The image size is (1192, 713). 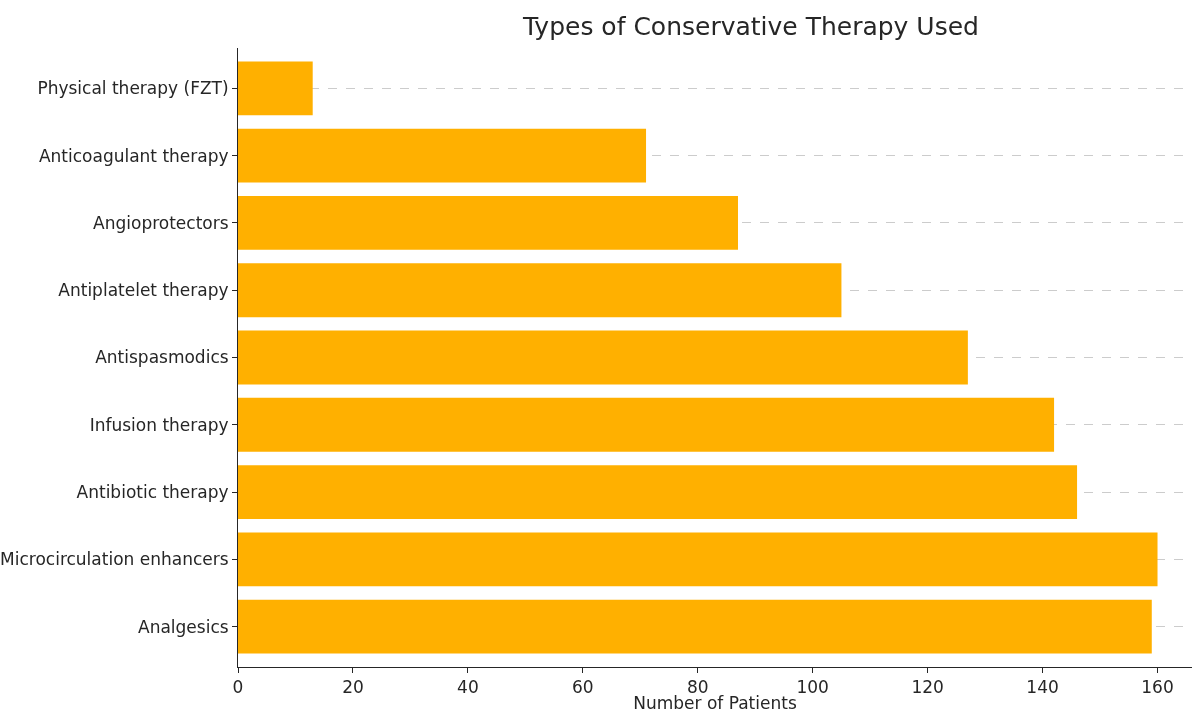 What do you see at coordinates (133, 88) in the screenshot?
I see `y-tick-label: Physical therapy (FZT)` at bounding box center [133, 88].